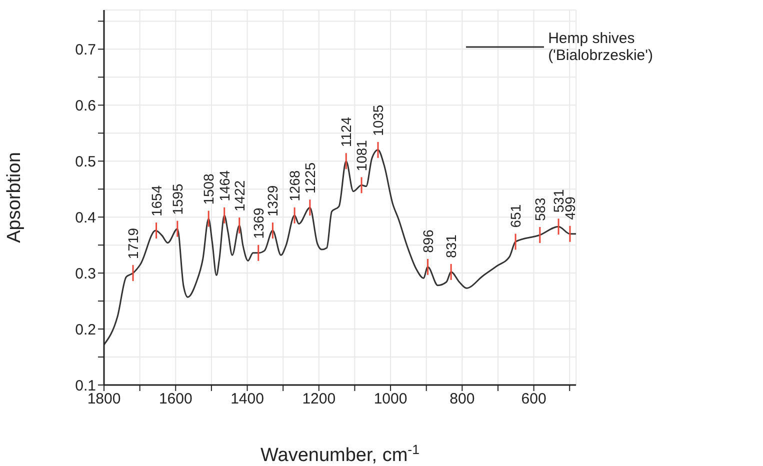  What do you see at coordinates (133, 244) in the screenshot?
I see `annotation: 1719` at bounding box center [133, 244].